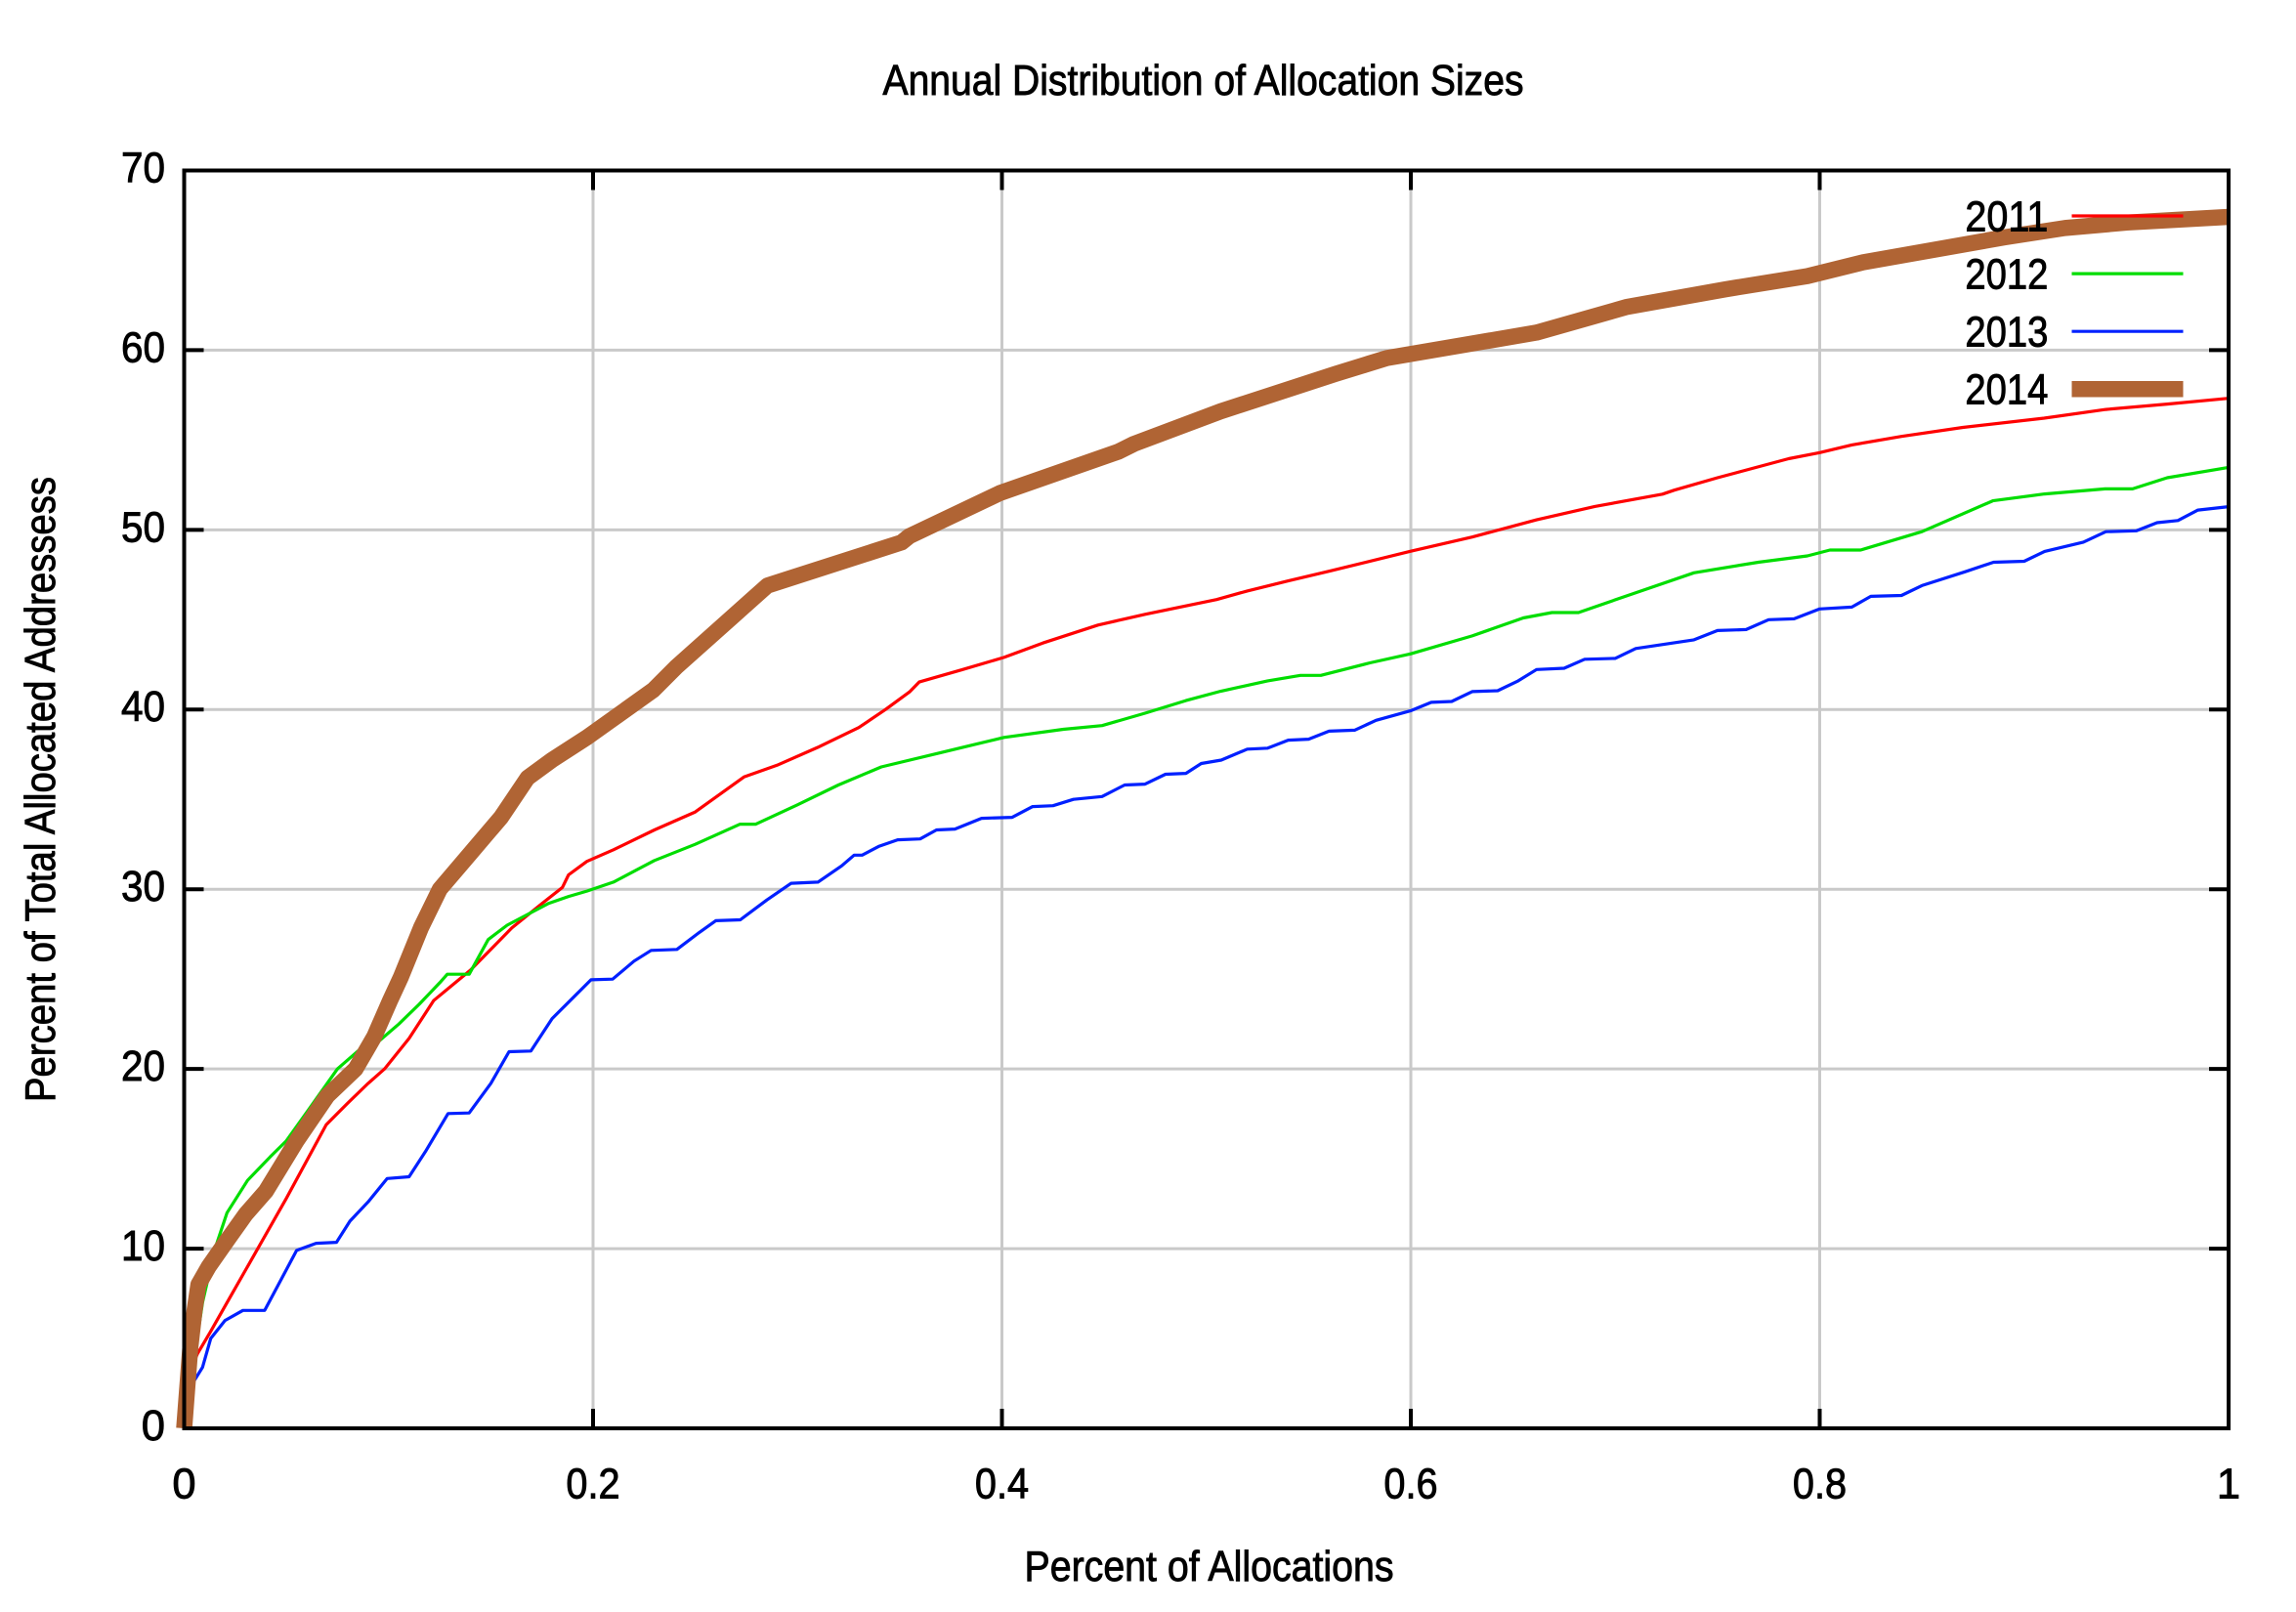  What do you see at coordinates (1204, 81) in the screenshot?
I see `svg-text:Annual Distribution of Allocat: Annual Distribution of Allocation Sizes` at bounding box center [1204, 81].